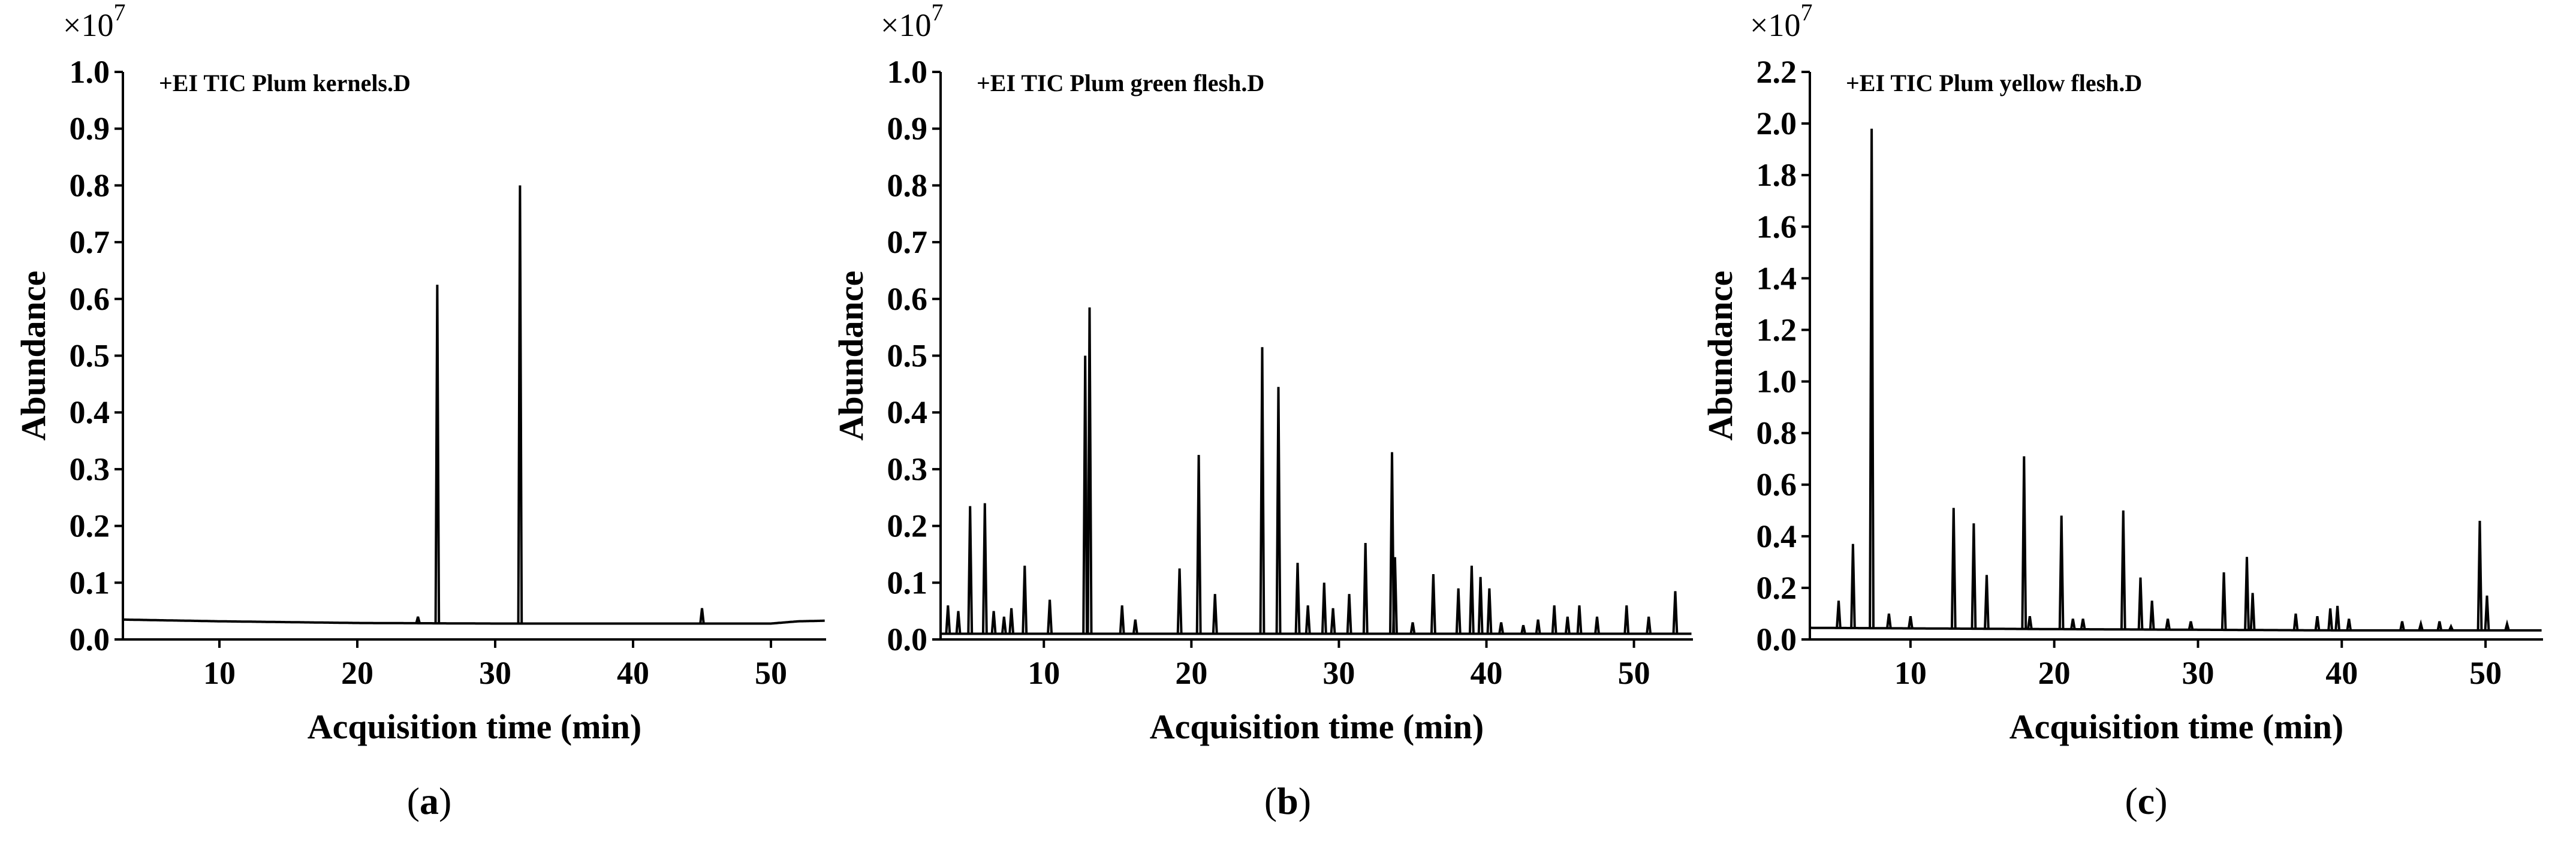  I want to click on y-tick-label: 1.8, so click(1777, 175).